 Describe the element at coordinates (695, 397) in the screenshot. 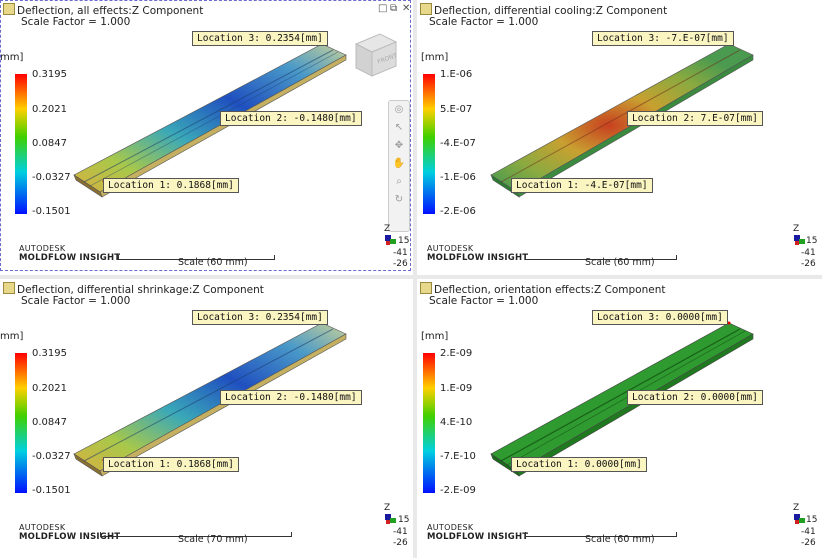

I see `location-2-label: Location 2: 0.0000[mm]` at that location.